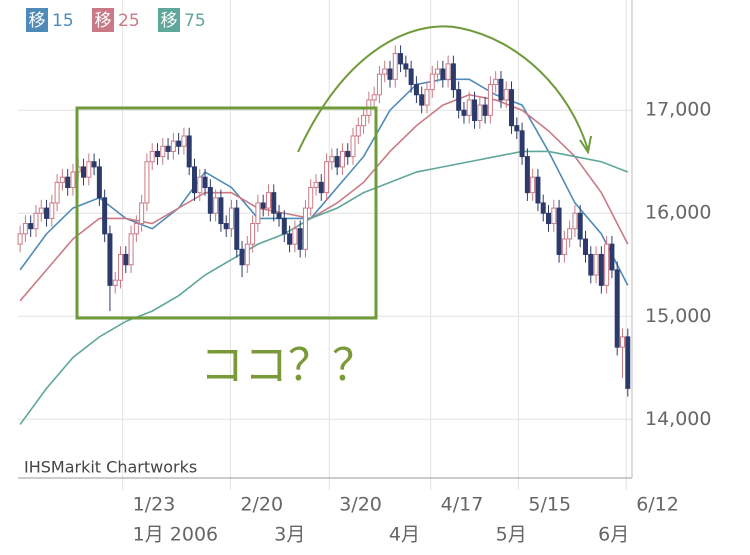 This screenshot has width=750, height=555. Describe the element at coordinates (443, 89) in the screenshot. I see `arc-arrow` at that location.